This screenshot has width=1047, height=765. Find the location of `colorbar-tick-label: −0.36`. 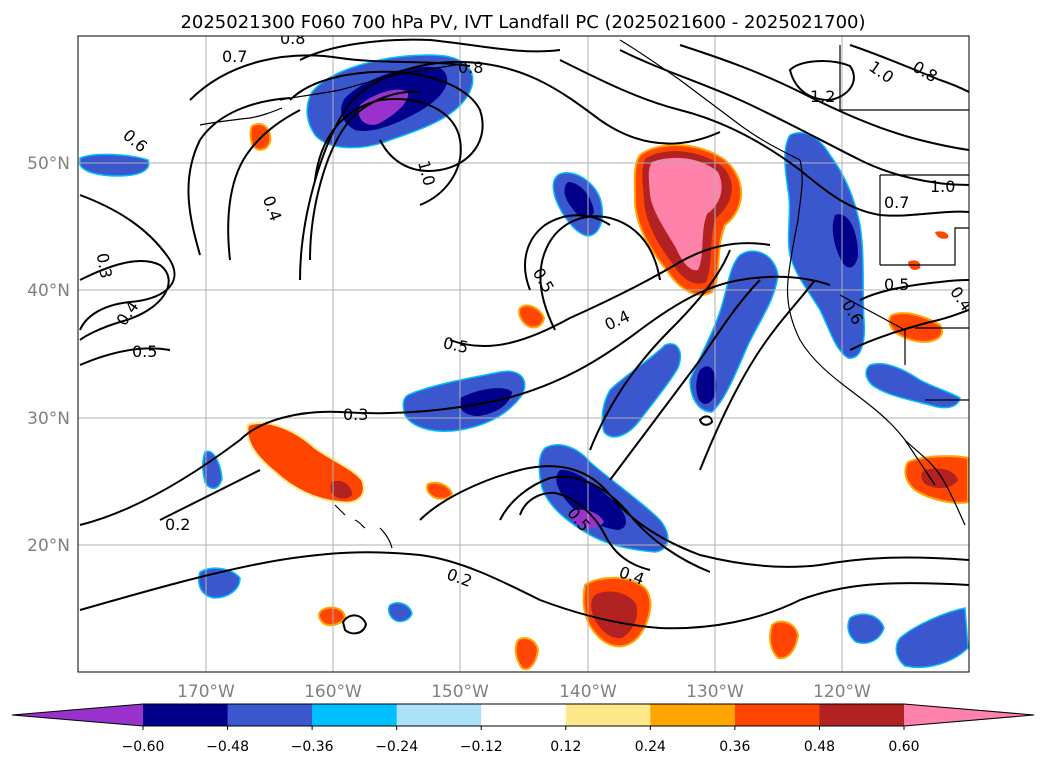

colorbar-tick-label: −0.36 is located at coordinates (312, 747).